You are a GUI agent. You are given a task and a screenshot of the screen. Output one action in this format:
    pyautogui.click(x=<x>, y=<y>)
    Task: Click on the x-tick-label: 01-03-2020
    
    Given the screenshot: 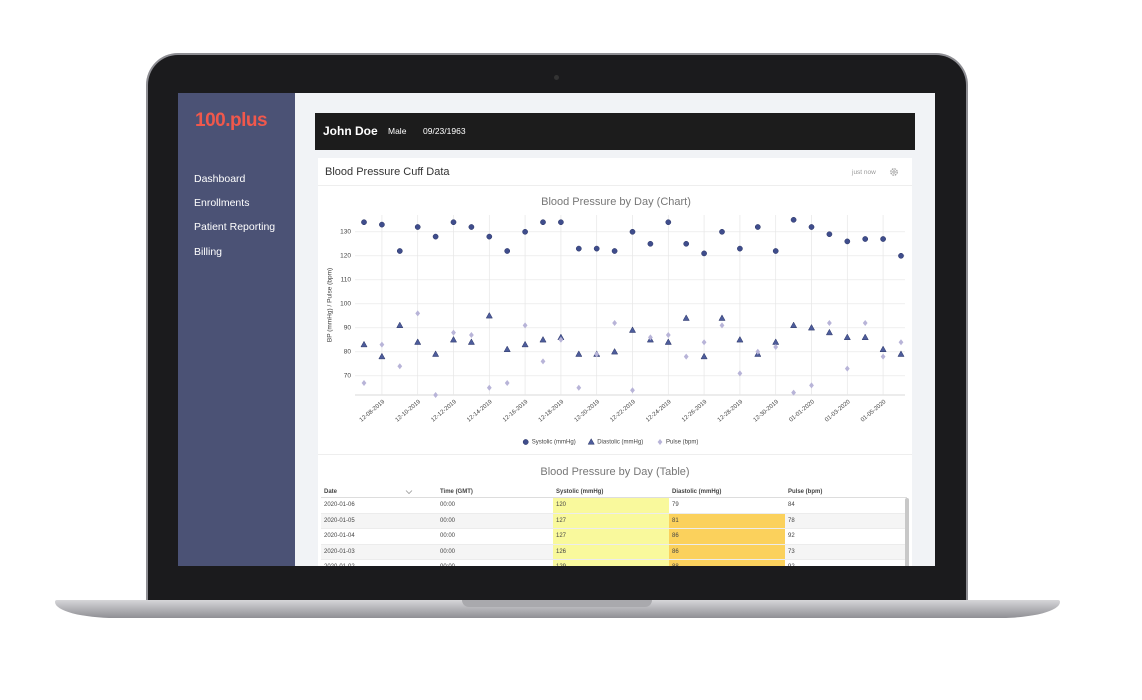 What is the action you would take?
    pyautogui.click(x=838, y=411)
    